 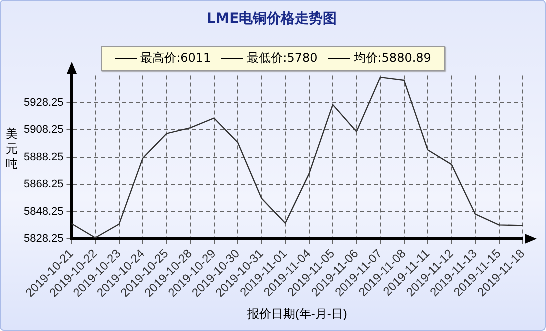 I want to click on y-tick-label: 5888.25, so click(x=44, y=157).